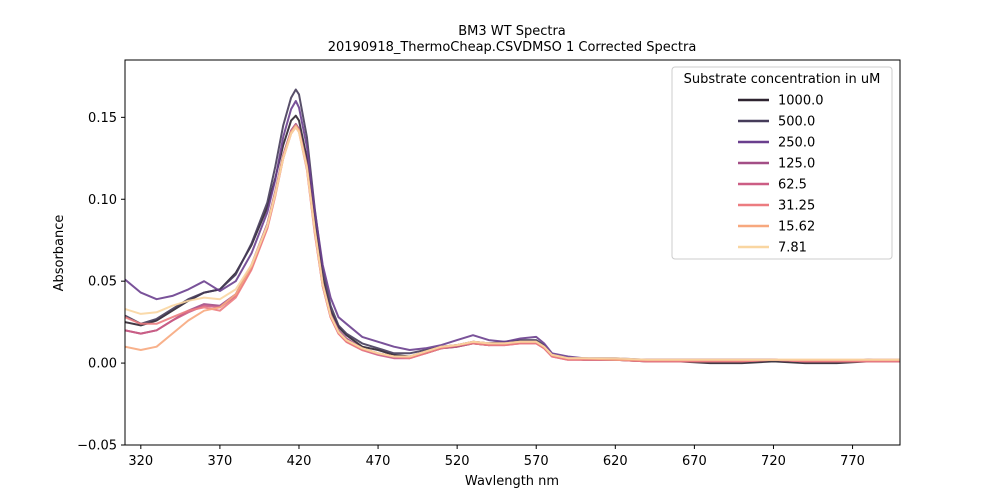  Describe the element at coordinates (694, 461) in the screenshot. I see `x-tick-label: 670` at that location.